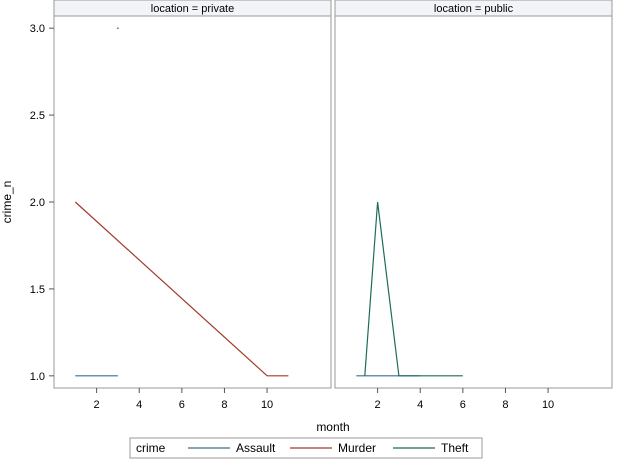  I want to click on y-axis: 1.0 1.5 2.0 2.5 3.0, so click(42, 203).